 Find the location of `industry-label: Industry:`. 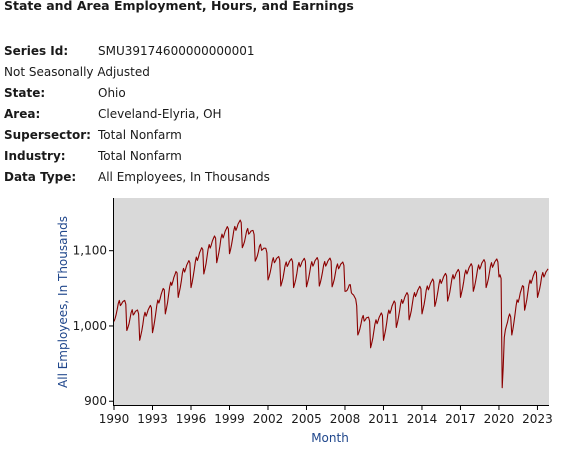

industry-label: Industry: is located at coordinates (35, 156).